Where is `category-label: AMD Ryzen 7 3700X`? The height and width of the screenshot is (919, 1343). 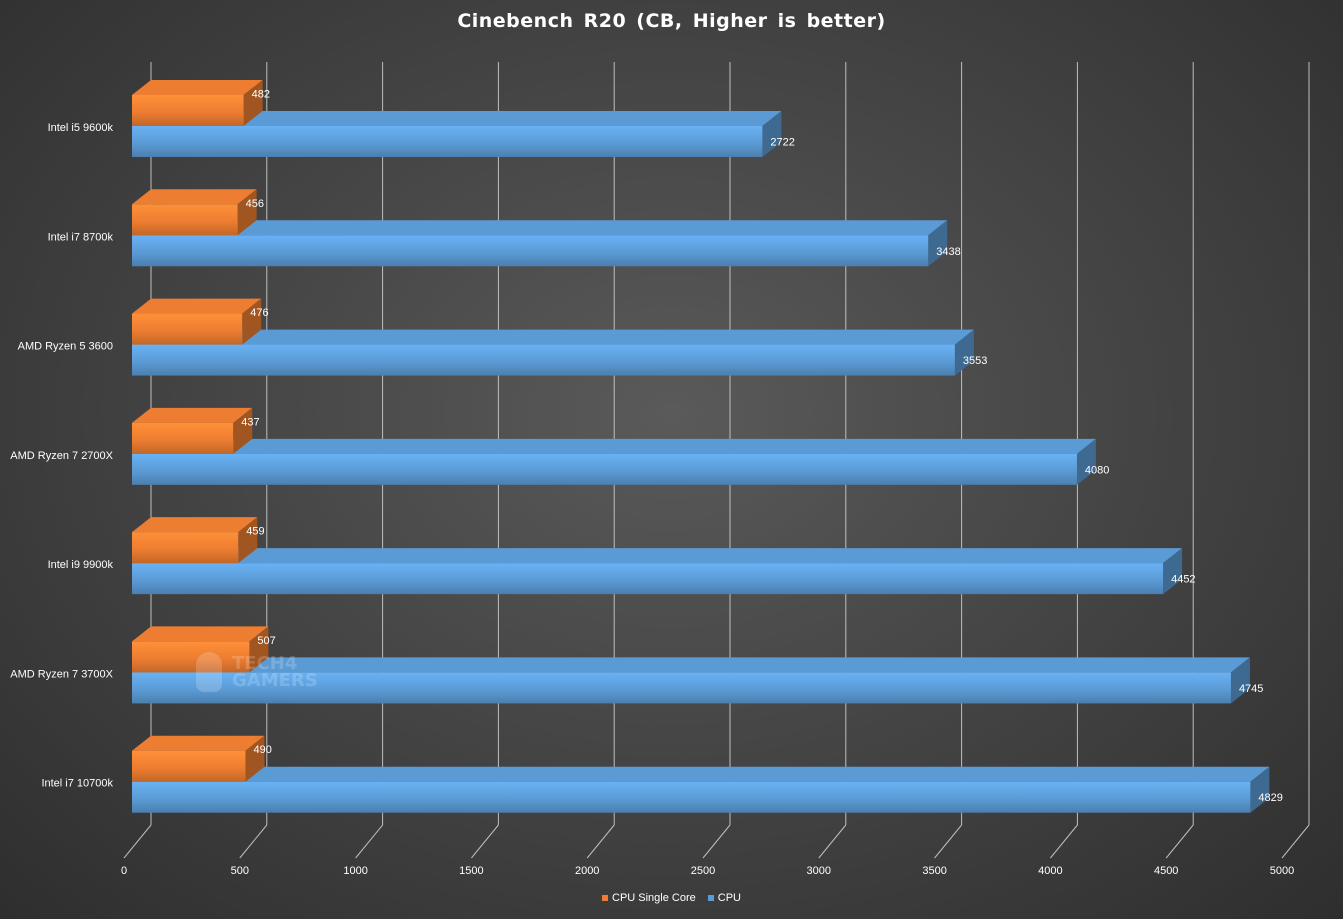
category-label: AMD Ryzen 7 3700X is located at coordinates (61, 674).